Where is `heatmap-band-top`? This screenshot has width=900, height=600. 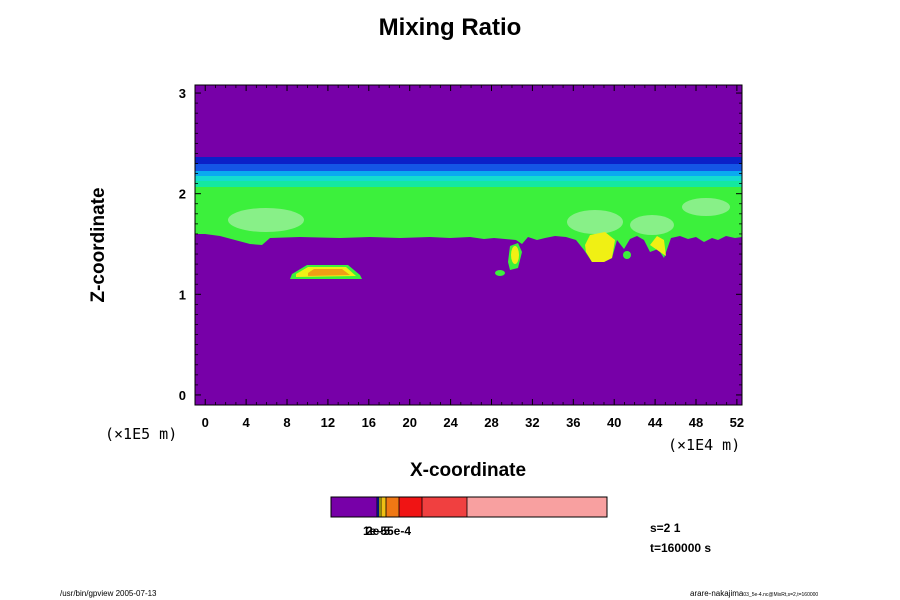 heatmap-band-top is located at coordinates (468, 160).